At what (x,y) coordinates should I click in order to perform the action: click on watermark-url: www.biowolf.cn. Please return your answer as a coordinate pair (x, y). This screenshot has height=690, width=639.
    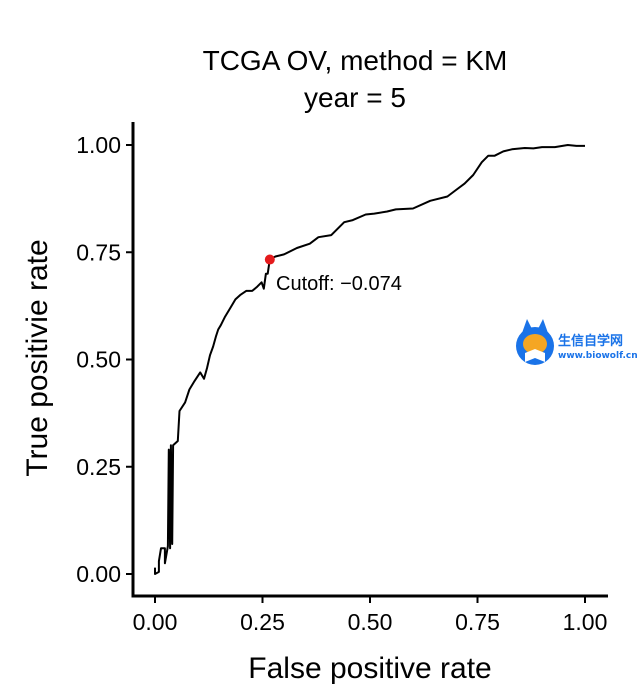
    Looking at the image, I should click on (598, 356).